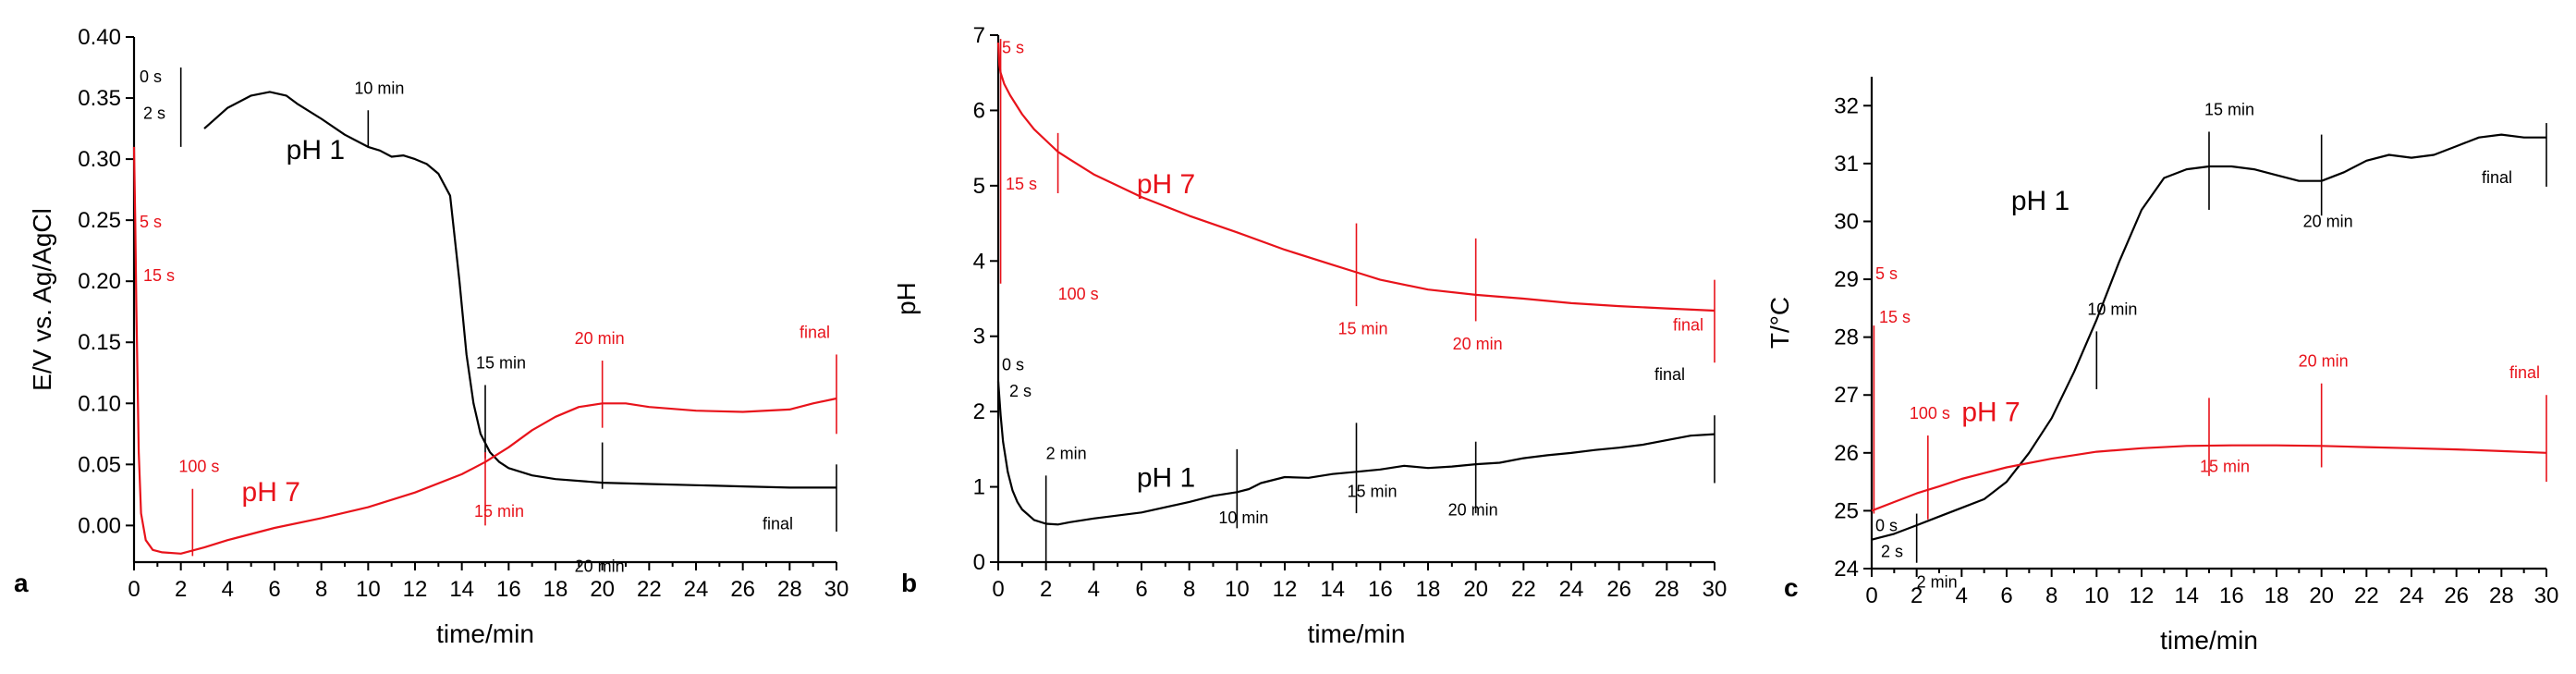  Describe the element at coordinates (1846, 222) in the screenshot. I see `y-tick-label: 30` at that location.